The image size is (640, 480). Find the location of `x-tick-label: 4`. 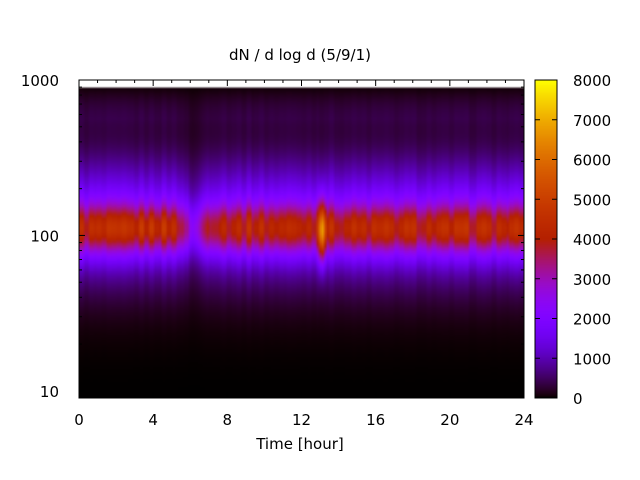

x-tick-label: 4 is located at coordinates (153, 420).